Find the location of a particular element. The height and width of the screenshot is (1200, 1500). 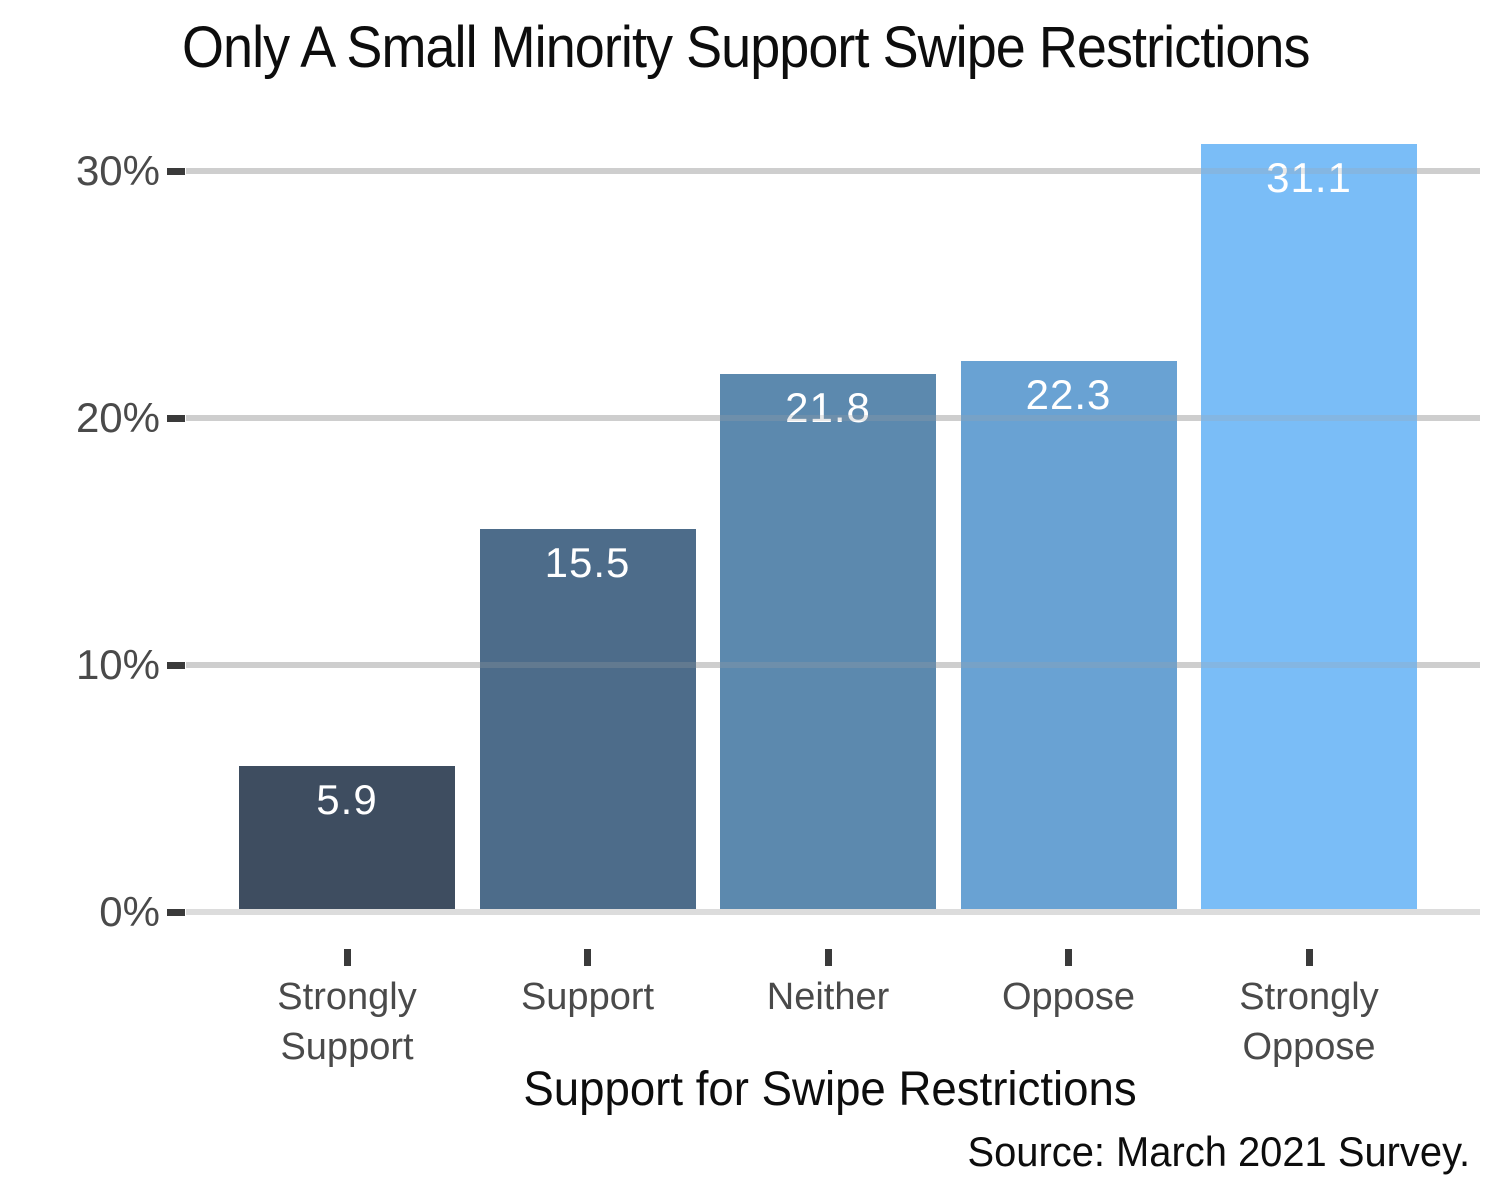

bar-value-label: 21.8 is located at coordinates (828, 407).